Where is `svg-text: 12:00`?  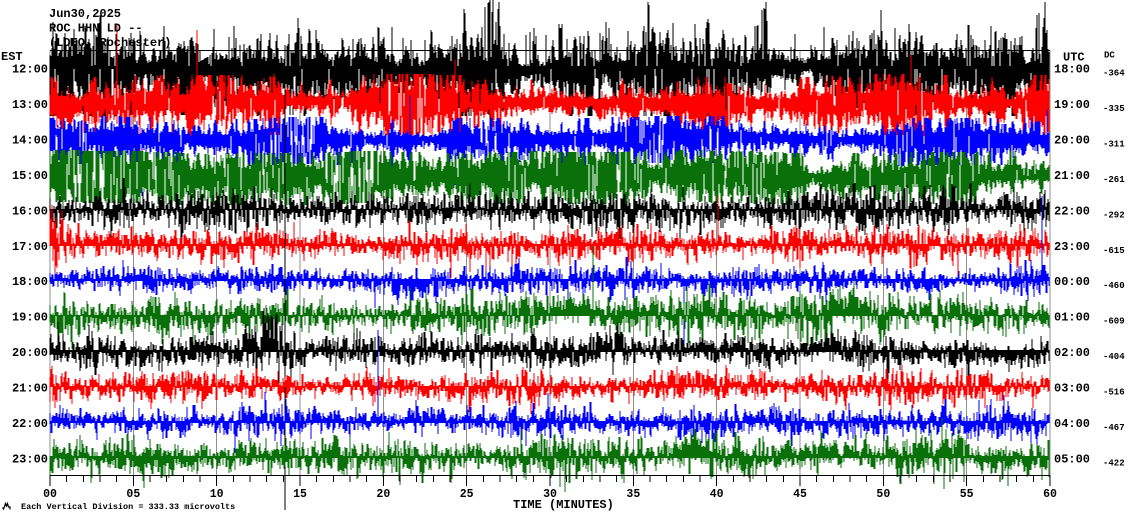
svg-text: 12:00 is located at coordinates (30, 70).